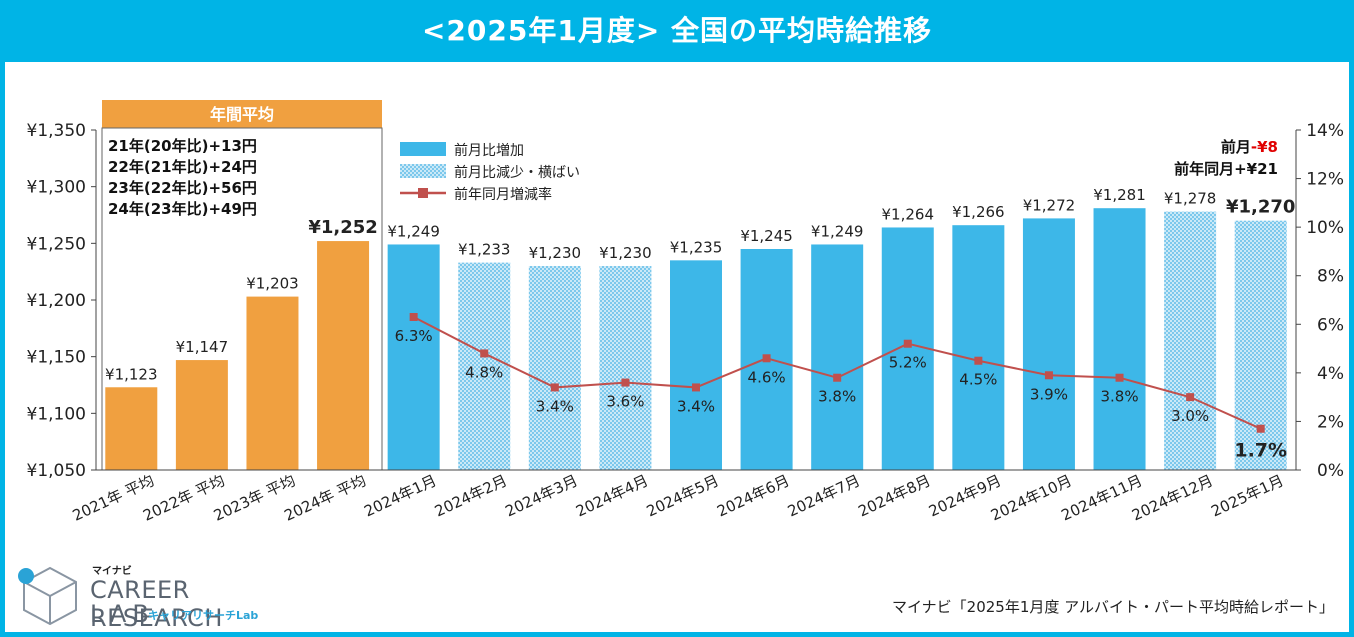 Image resolution: width=1354 pixels, height=637 pixels. Describe the element at coordinates (423, 171) in the screenshot. I see `legend-swatch-decrease` at that location.